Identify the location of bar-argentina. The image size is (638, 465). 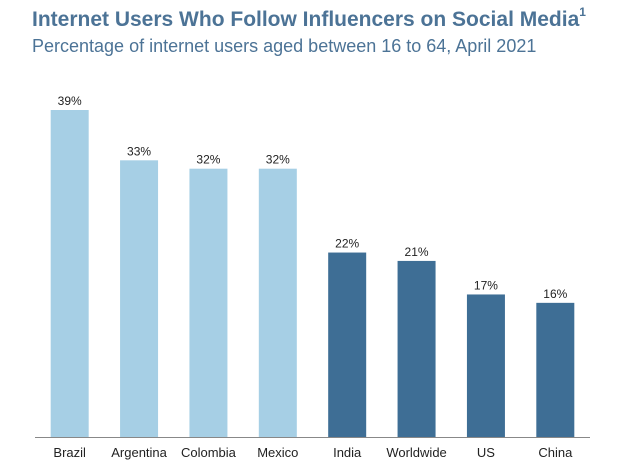
(139, 299).